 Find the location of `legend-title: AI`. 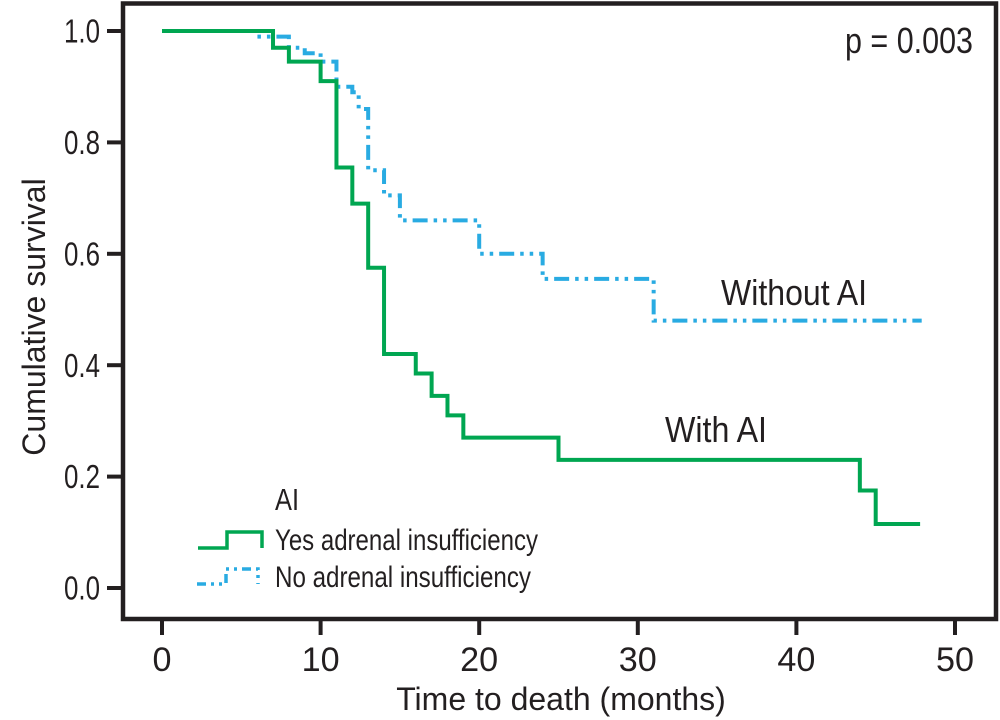

legend-title: AI is located at coordinates (287, 499).